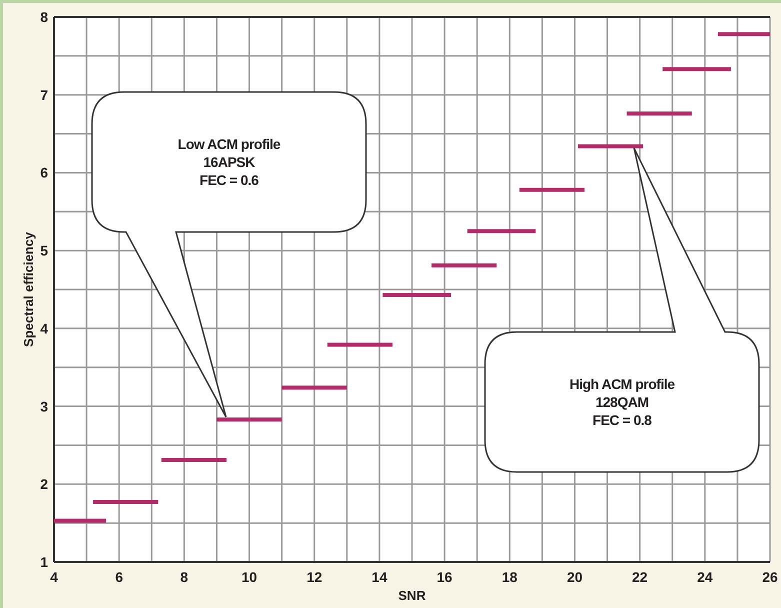  I want to click on x-tick-label: 16, so click(444, 577).